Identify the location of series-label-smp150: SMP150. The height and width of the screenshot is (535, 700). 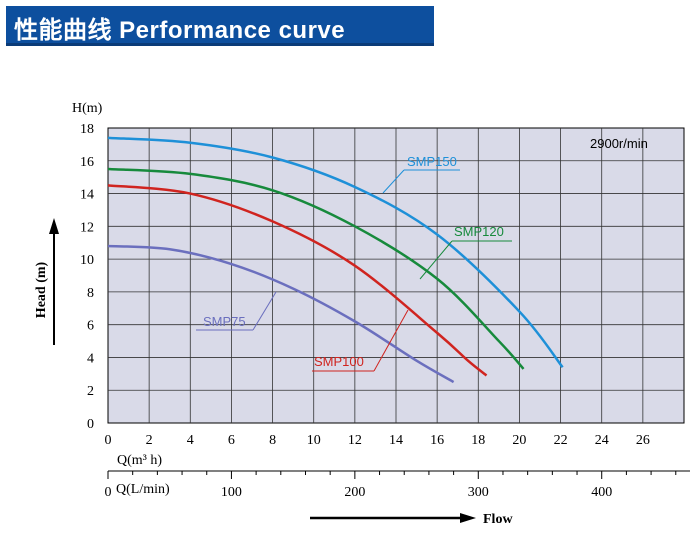
(432, 161).